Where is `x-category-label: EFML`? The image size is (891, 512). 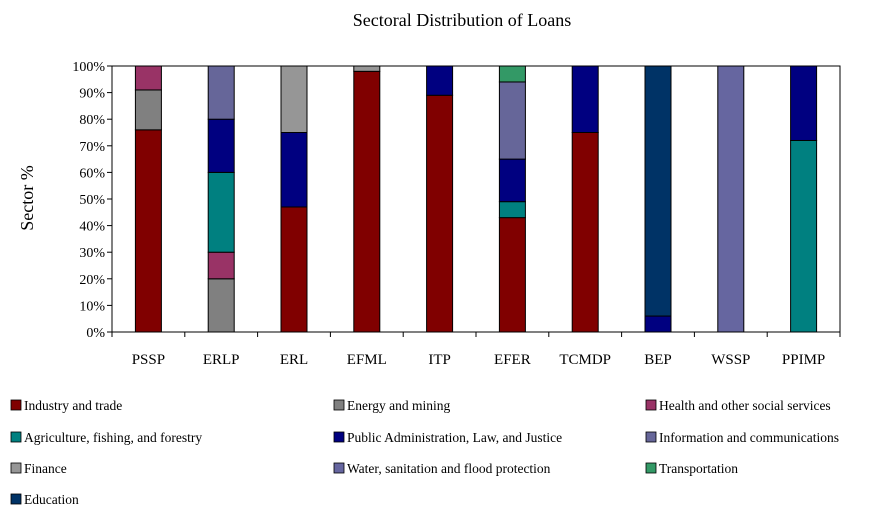
x-category-label: EFML is located at coordinates (367, 360).